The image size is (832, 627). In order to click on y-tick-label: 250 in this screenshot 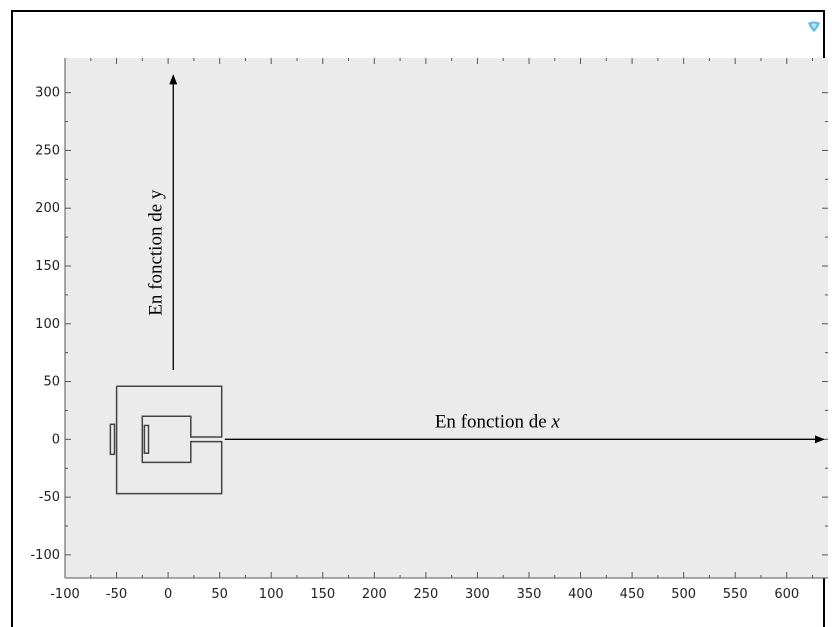, I will do `click(47, 150)`.